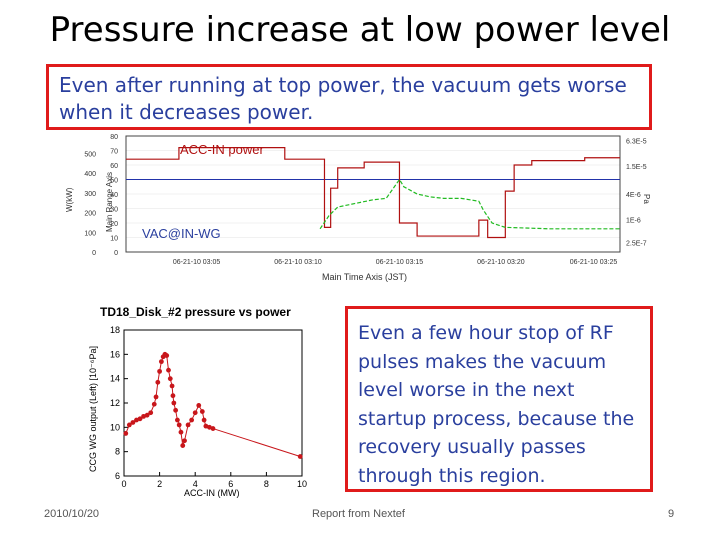 The image size is (720, 540). I want to click on scatter-x-tick: 2, so click(159, 484).